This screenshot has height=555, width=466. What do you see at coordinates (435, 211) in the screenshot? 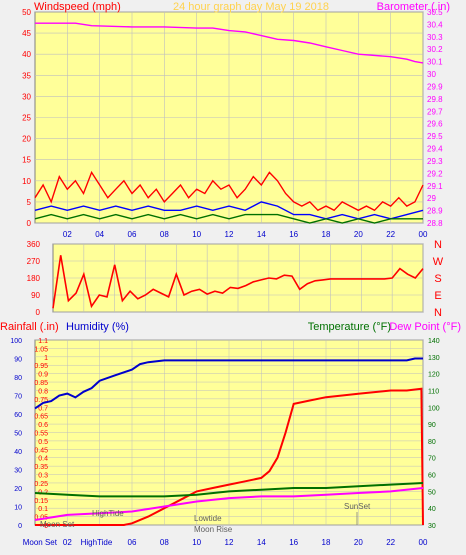
I see `barometer-tick: 28.9` at bounding box center [435, 211].